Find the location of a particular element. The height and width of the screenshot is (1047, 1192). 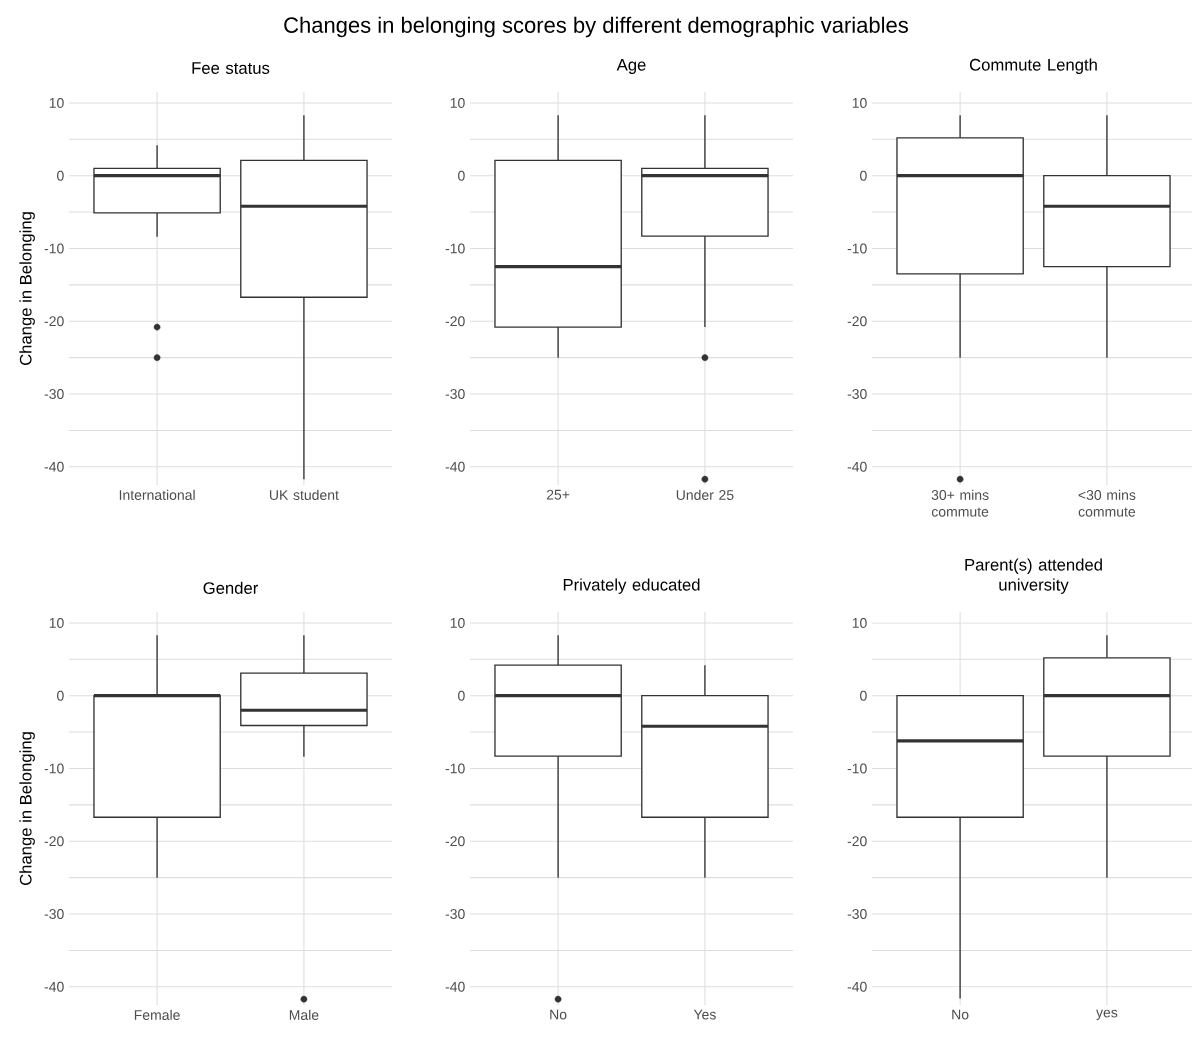

chart-title: Age is located at coordinates (631, 66).